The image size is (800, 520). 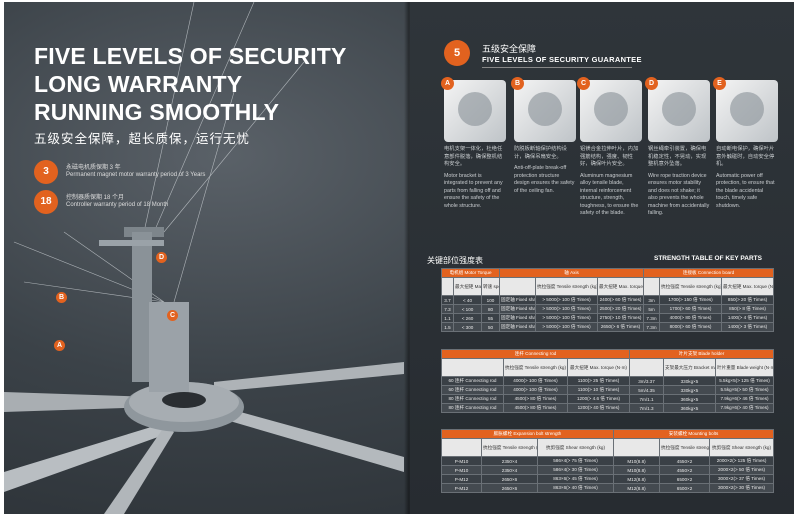 What do you see at coordinates (535, 408) in the screenshot?
I see `table-cell: 4500(> 80 倍 Times)` at bounding box center [535, 408].